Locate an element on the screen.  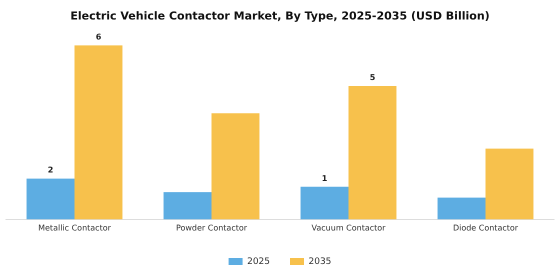
data-label: 5 is located at coordinates (373, 77).